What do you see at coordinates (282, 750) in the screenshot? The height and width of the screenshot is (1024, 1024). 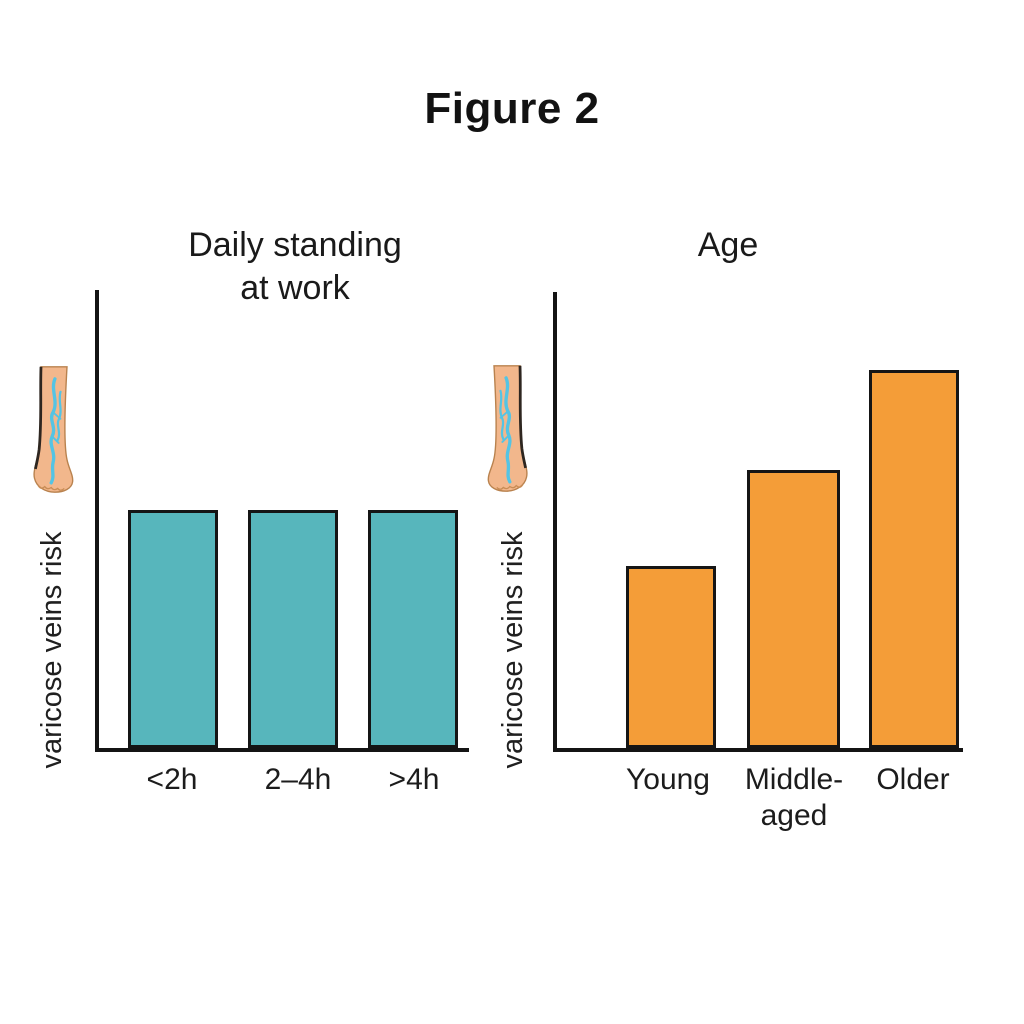 I see `chart-standing-x-axis` at bounding box center [282, 750].